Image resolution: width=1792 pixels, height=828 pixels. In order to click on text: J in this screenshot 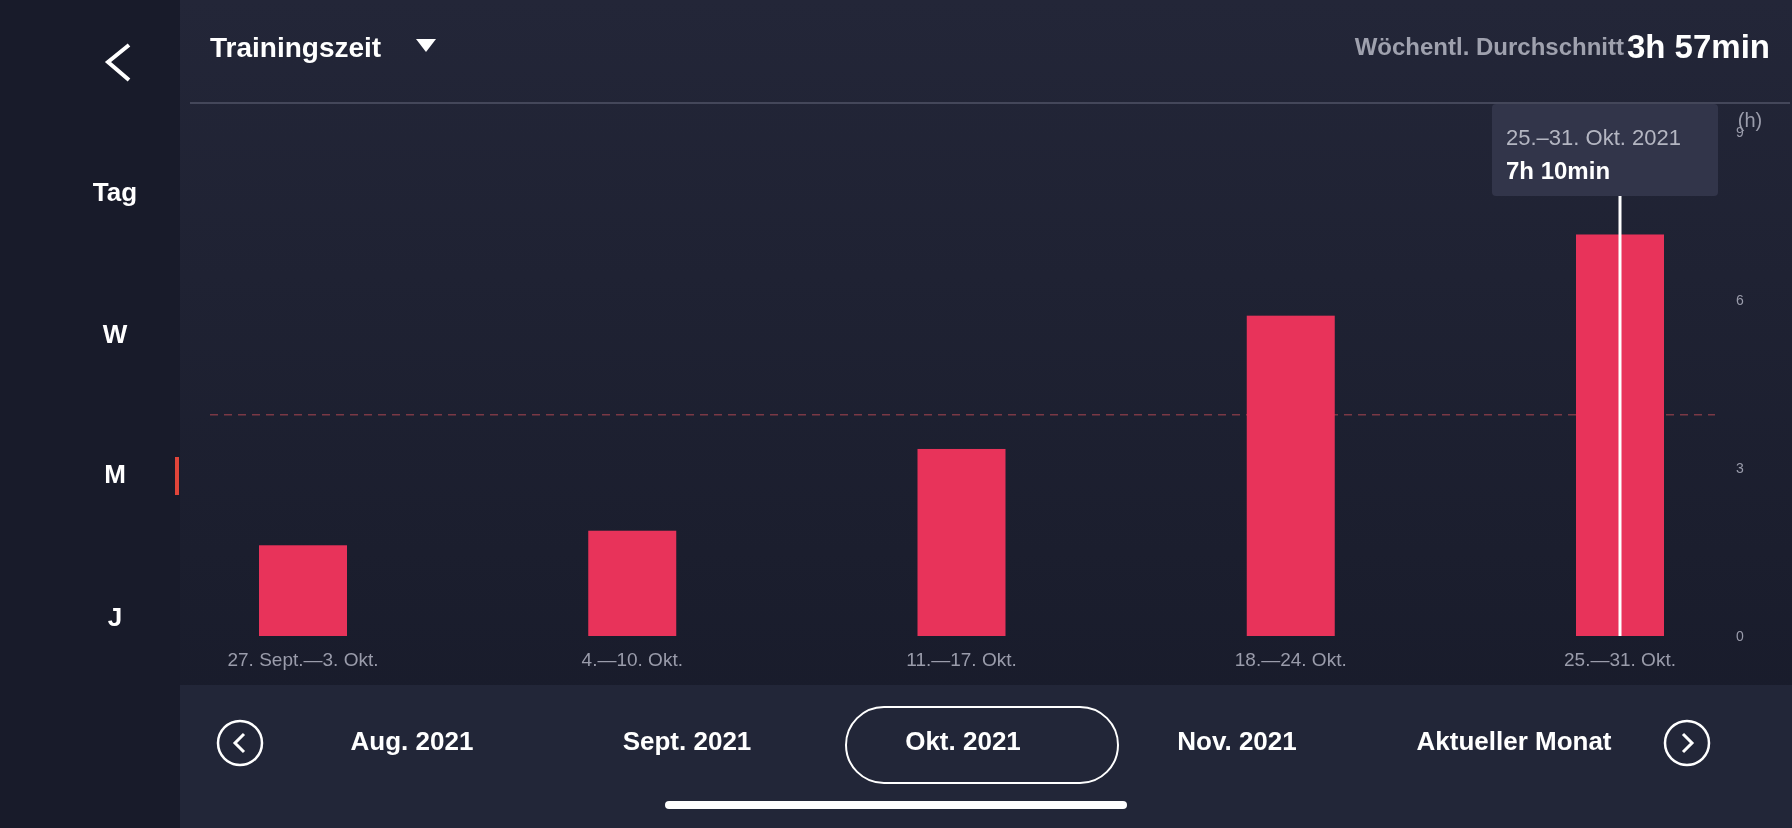, I will do `click(115, 617)`.